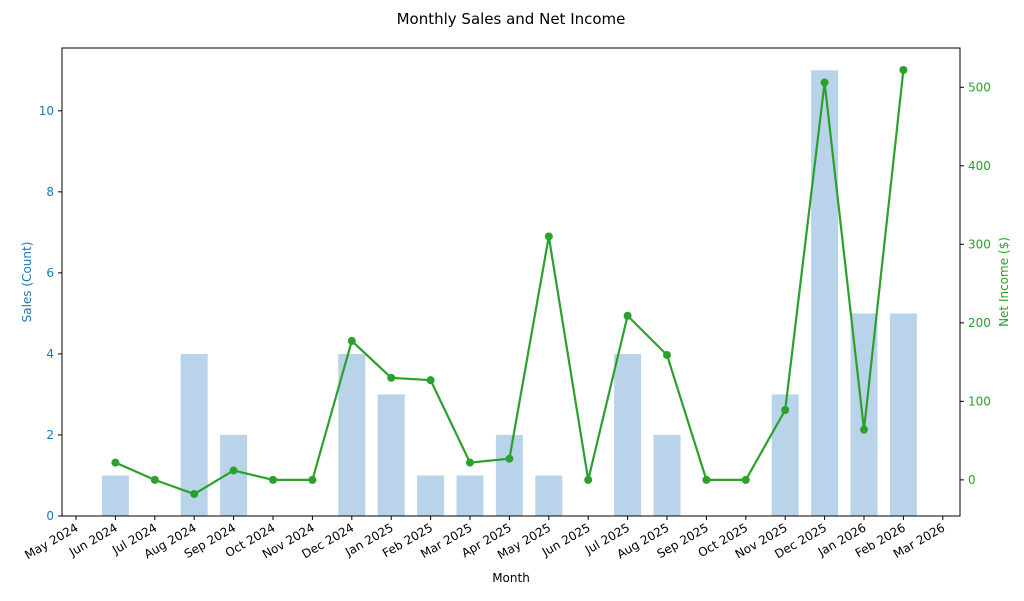 The height and width of the screenshot is (601, 1024). Describe the element at coordinates (46, 111) in the screenshot. I see `y-left-tick-label: 10` at that location.